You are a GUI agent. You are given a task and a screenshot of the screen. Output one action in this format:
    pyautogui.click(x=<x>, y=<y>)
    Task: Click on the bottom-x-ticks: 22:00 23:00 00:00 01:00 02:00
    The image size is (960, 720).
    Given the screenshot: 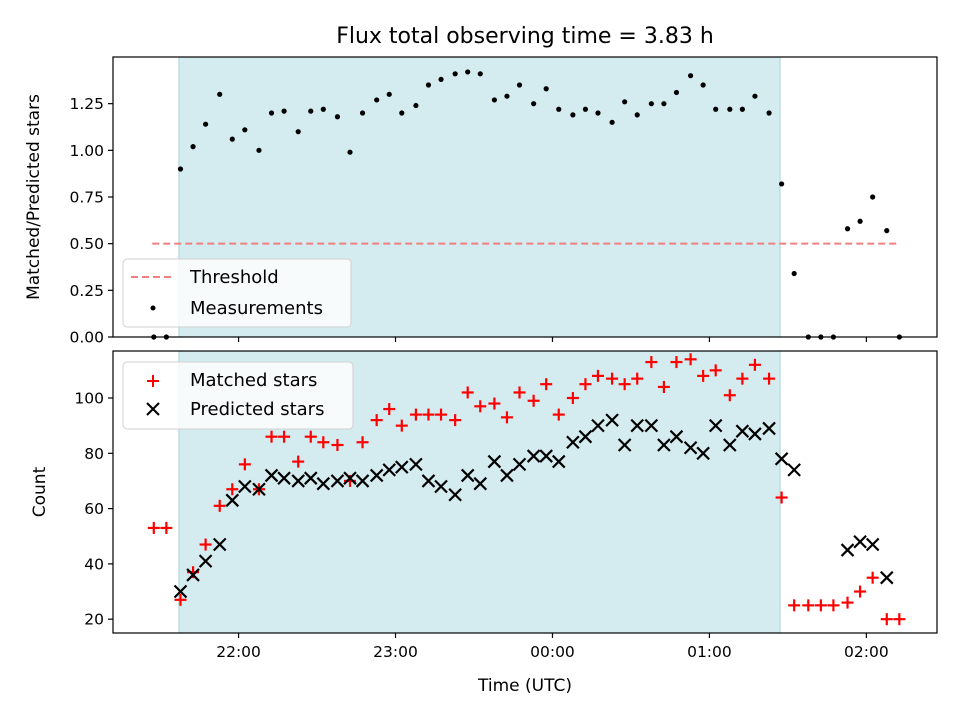 What is the action you would take?
    pyautogui.click(x=552, y=647)
    